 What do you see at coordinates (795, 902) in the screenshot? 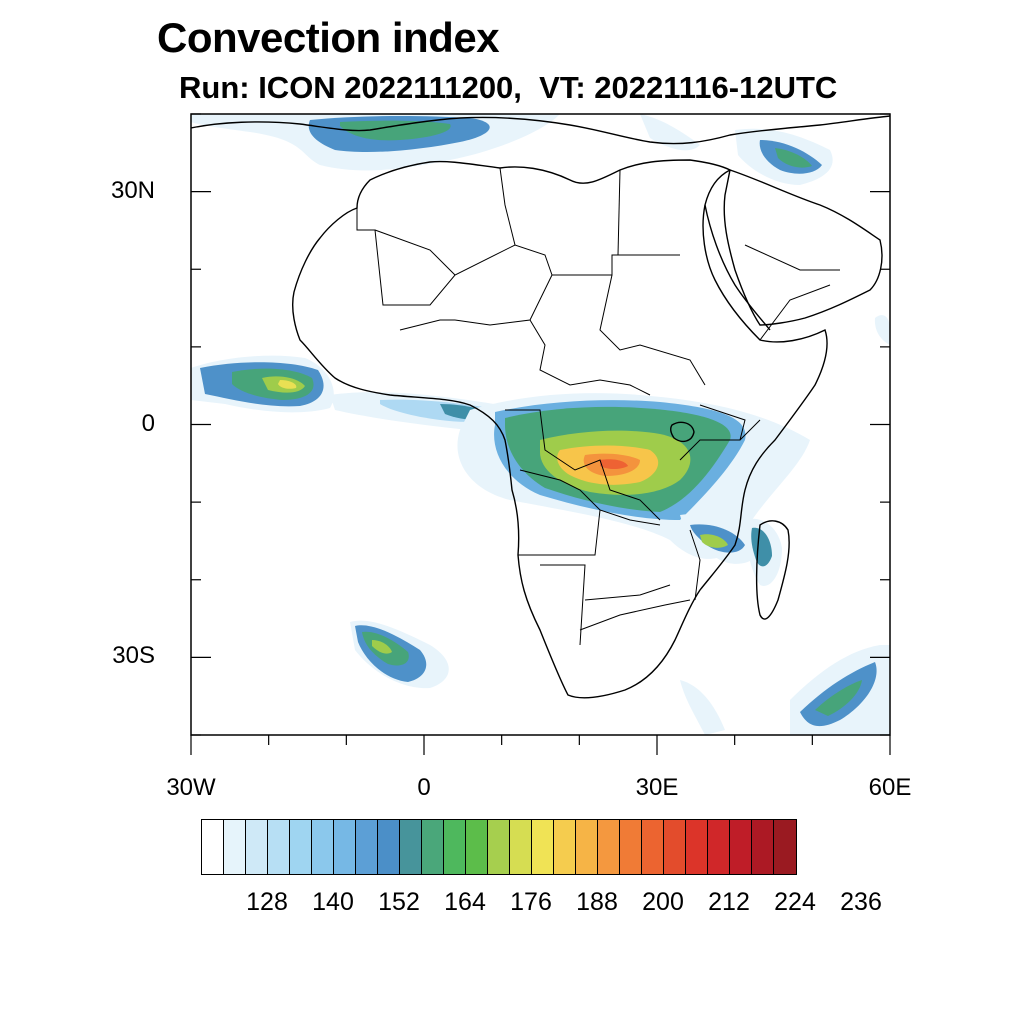
I see `colorbar-label: 224` at bounding box center [795, 902].